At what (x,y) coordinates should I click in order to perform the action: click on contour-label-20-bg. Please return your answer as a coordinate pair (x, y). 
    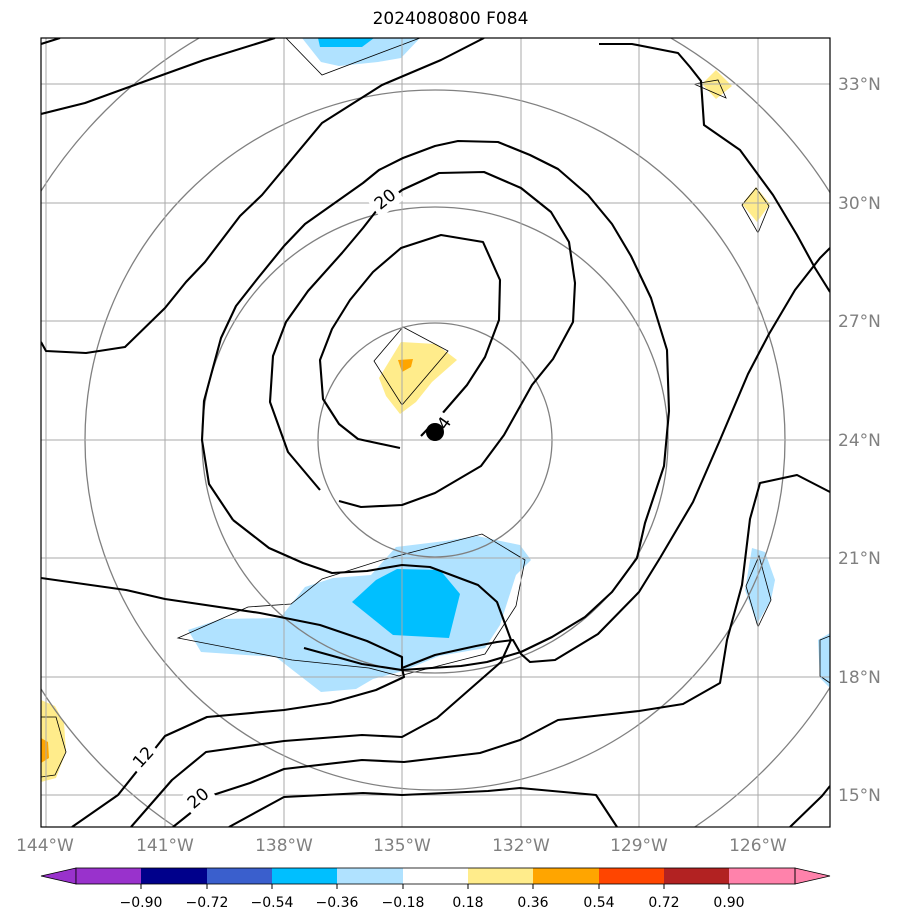
    Looking at the image, I should click on (385, 199).